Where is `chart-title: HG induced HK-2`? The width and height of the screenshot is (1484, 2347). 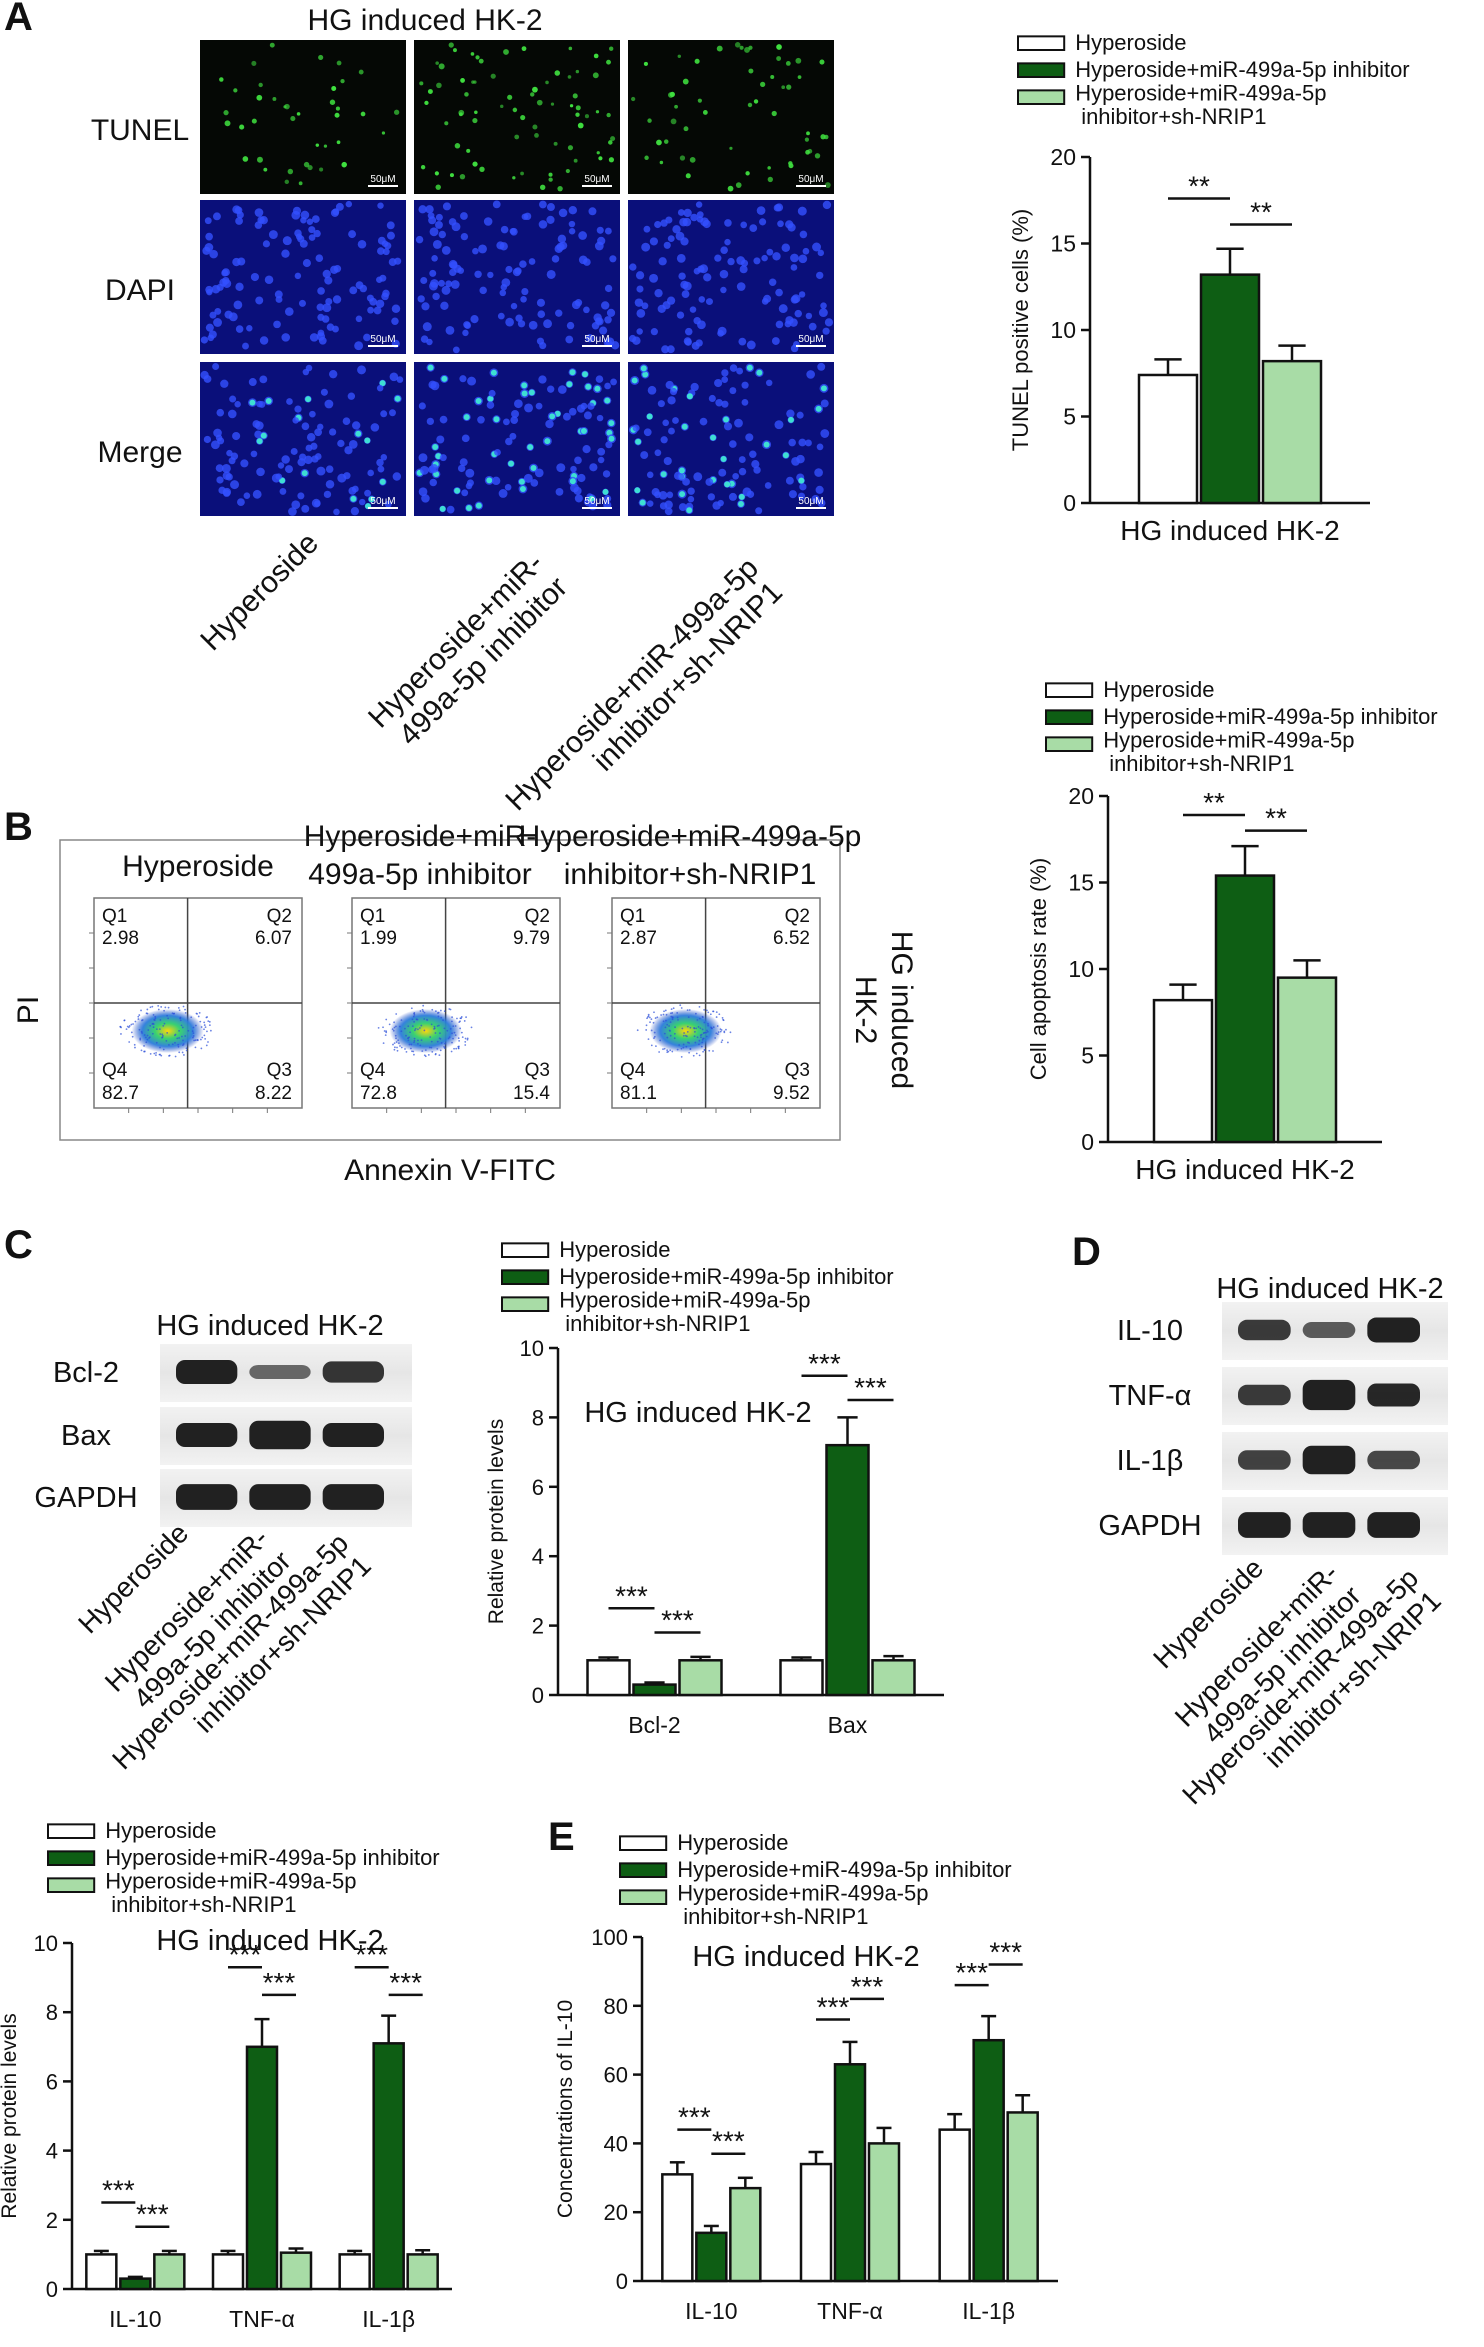 chart-title: HG induced HK-2 is located at coordinates (269, 1941).